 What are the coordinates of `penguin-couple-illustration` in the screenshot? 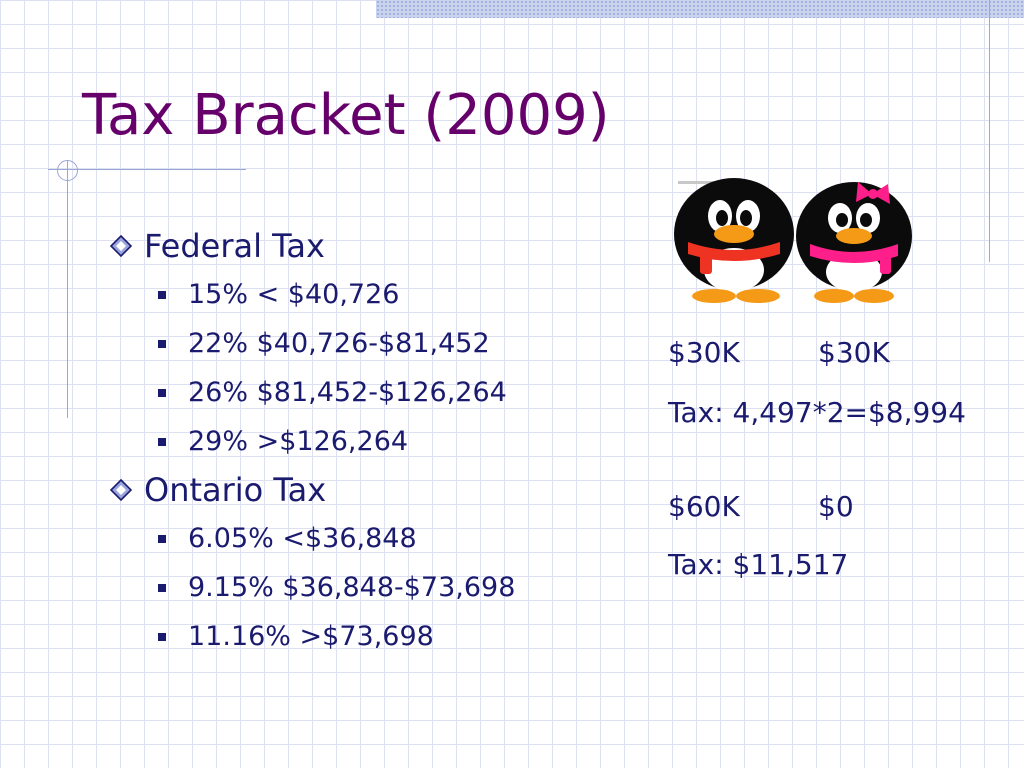 It's located at (793, 240).